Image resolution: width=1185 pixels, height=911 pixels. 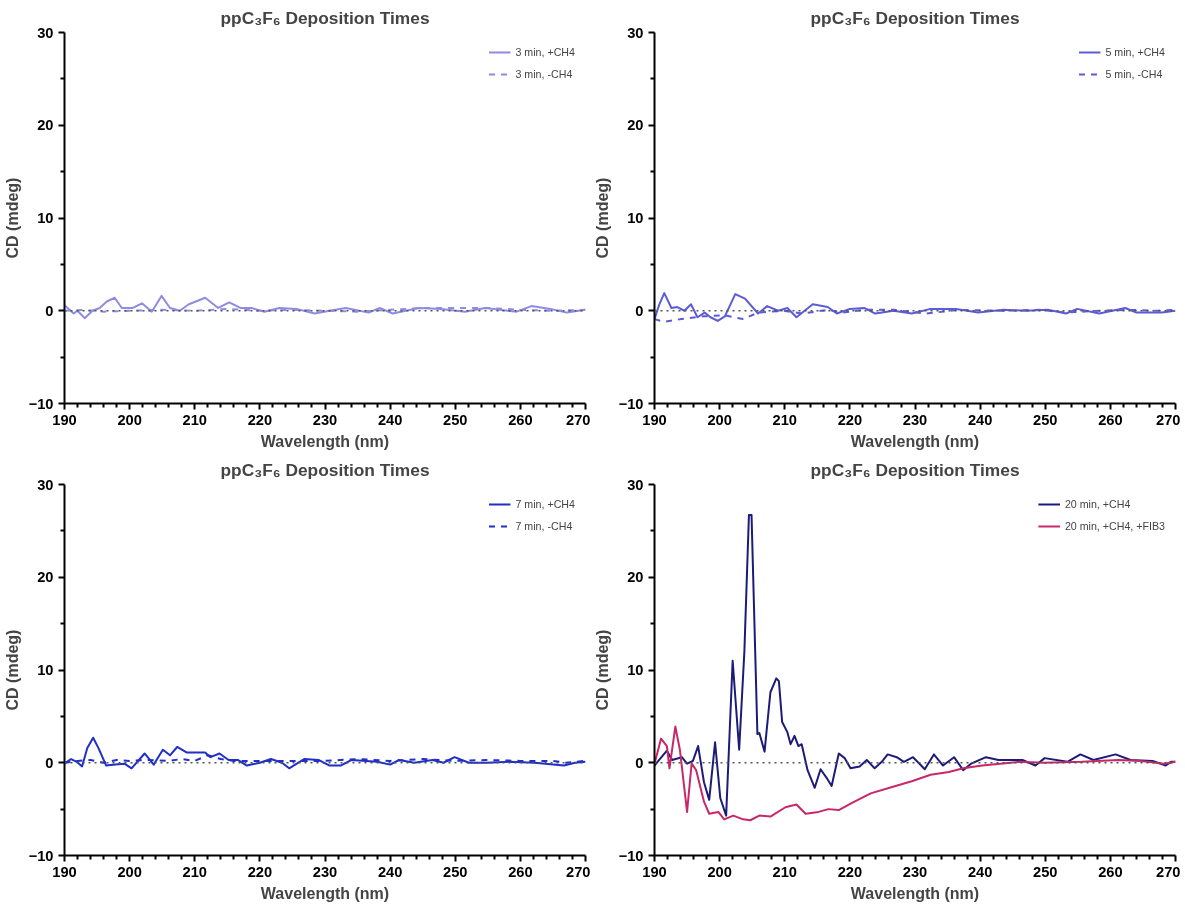 What do you see at coordinates (1097, 504) in the screenshot?
I see `legend-label: 20 min, +CH4` at bounding box center [1097, 504].